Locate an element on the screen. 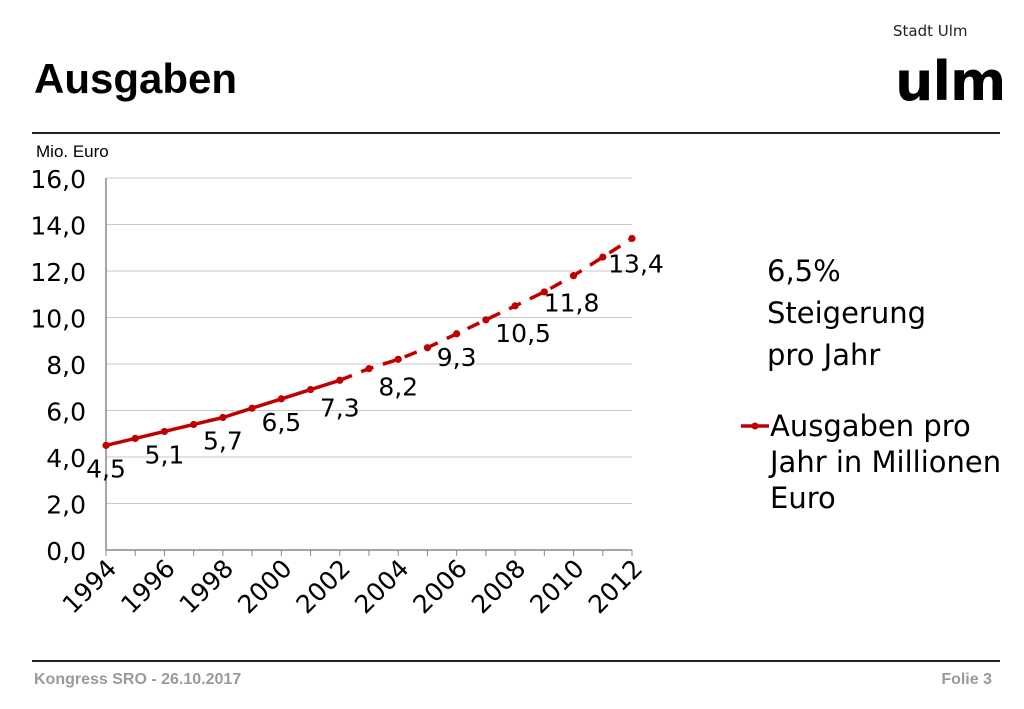  data-label: 7,3 is located at coordinates (340, 407).